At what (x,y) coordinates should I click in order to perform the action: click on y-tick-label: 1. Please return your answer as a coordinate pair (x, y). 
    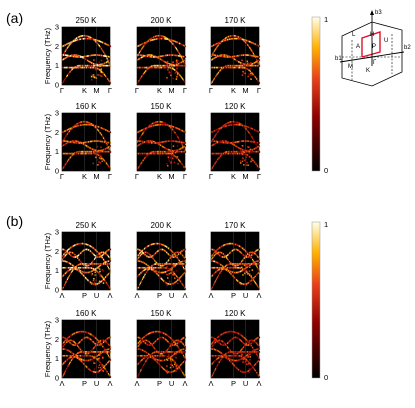
    Looking at the image, I should click on (57, 358).